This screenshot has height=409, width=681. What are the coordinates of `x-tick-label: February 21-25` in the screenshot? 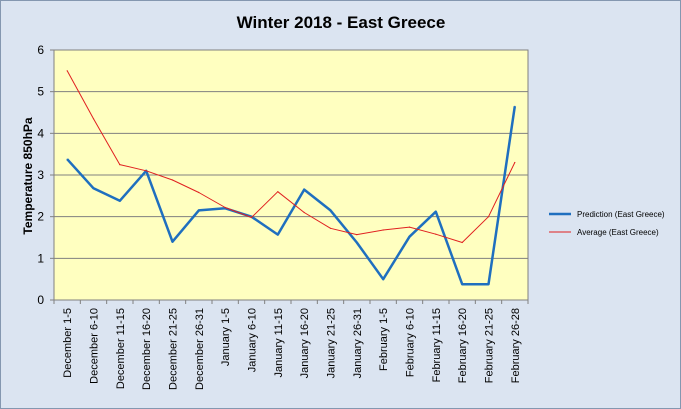 It's located at (490, 345).